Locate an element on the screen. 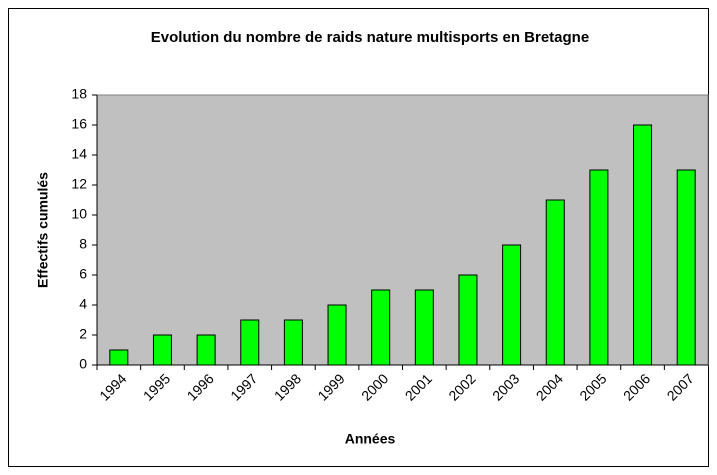 The width and height of the screenshot is (717, 475). y-tick-label: 8 is located at coordinates (83, 244).